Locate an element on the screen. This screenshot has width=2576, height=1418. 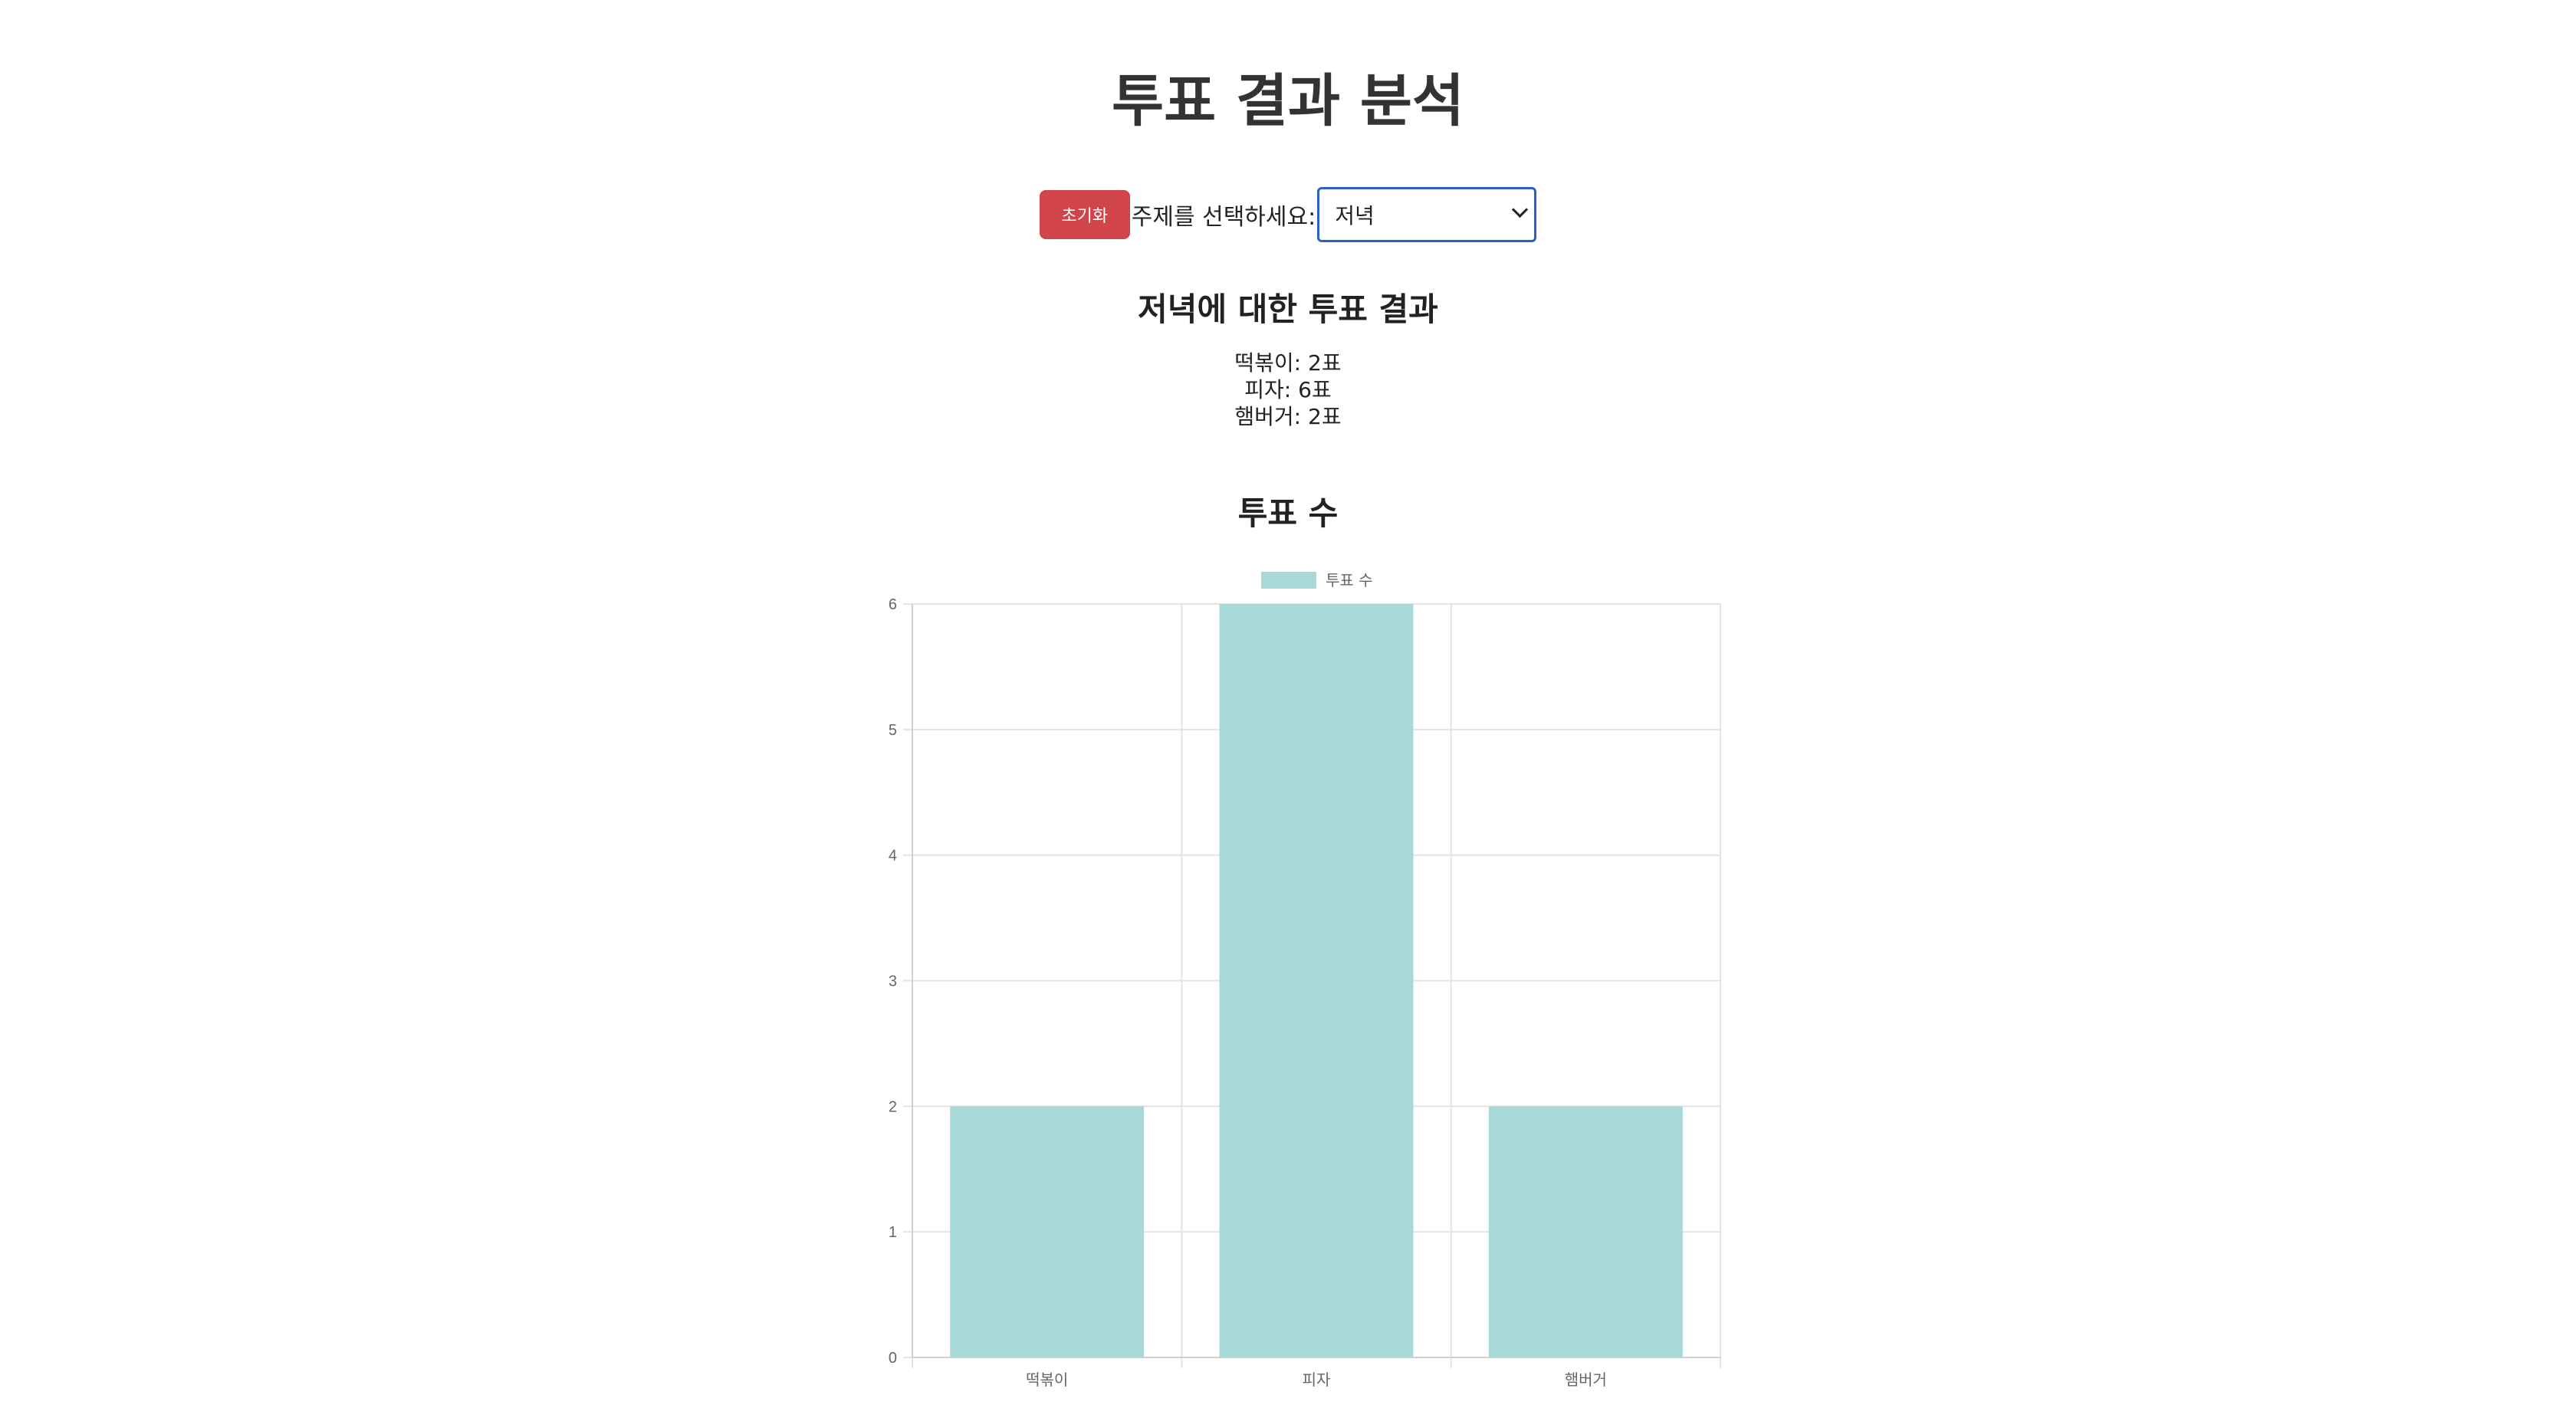
result-item: 피자: 6표 is located at coordinates (1288, 390).